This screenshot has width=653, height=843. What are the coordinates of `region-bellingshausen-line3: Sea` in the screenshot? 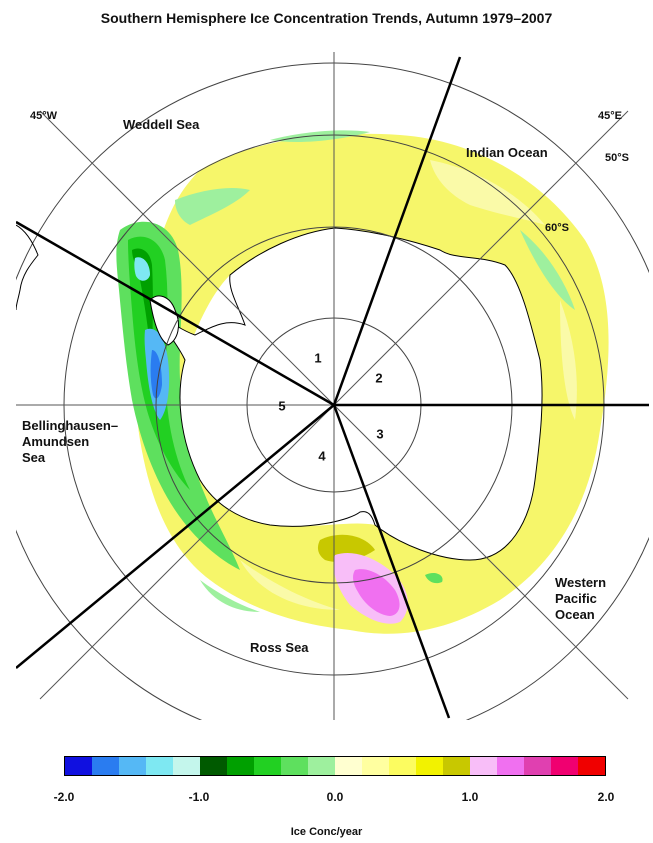 It's located at (34, 457).